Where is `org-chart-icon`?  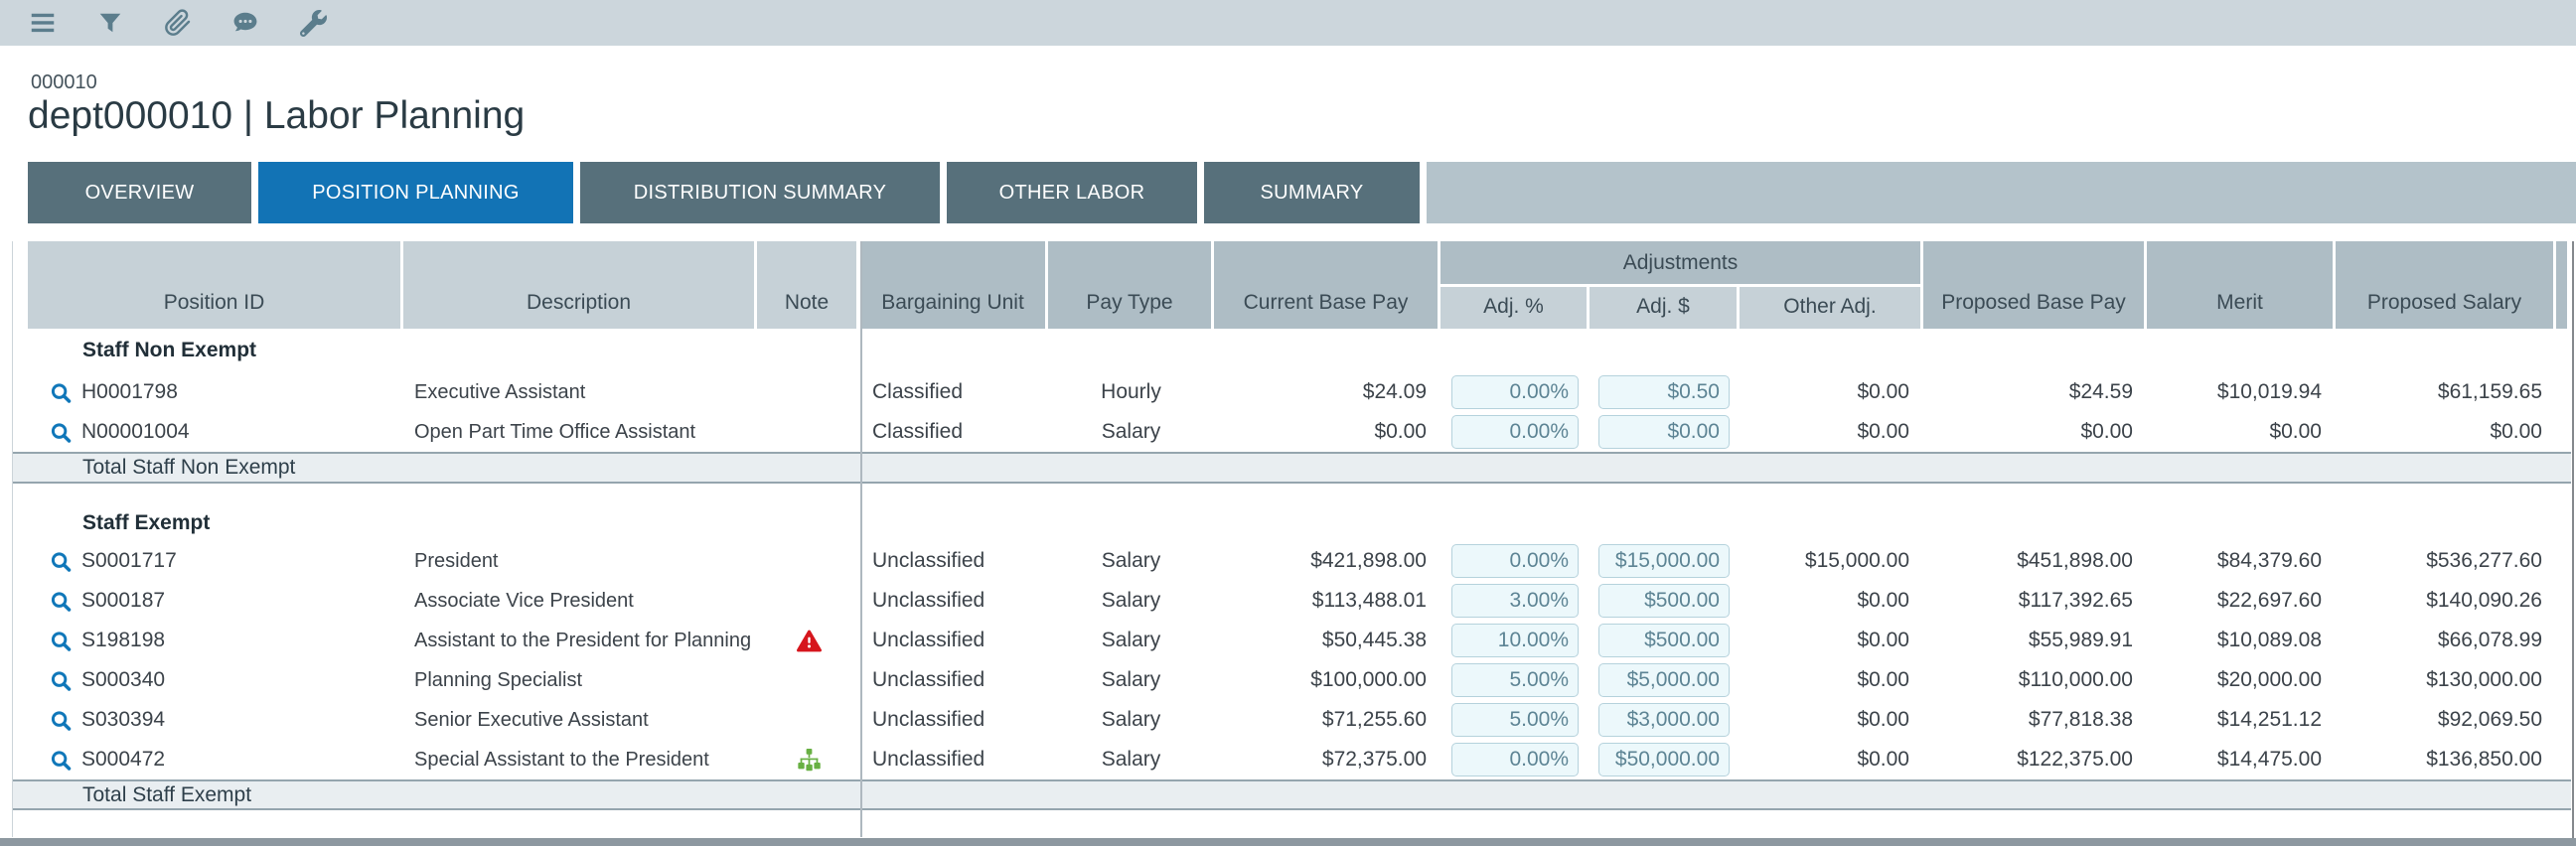
org-chart-icon is located at coordinates (809, 760).